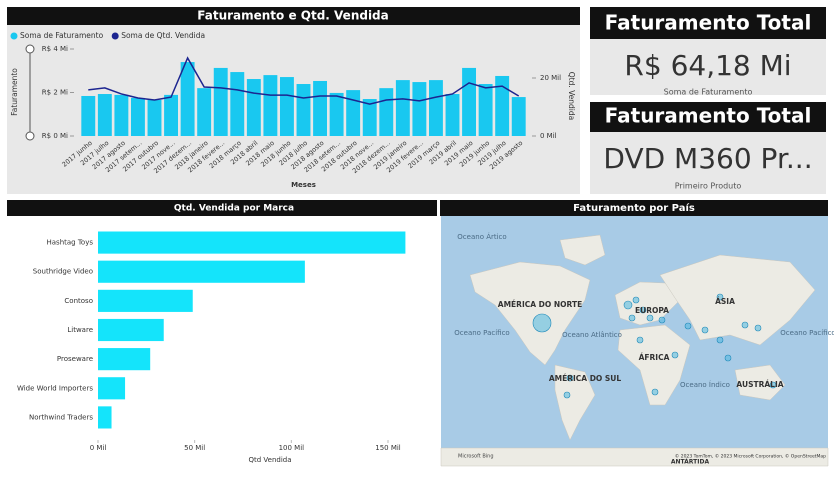 This screenshot has height=479, width=834. Describe the element at coordinates (70, 243) in the screenshot. I see `y-tick-label: Hashtag Toys` at that location.